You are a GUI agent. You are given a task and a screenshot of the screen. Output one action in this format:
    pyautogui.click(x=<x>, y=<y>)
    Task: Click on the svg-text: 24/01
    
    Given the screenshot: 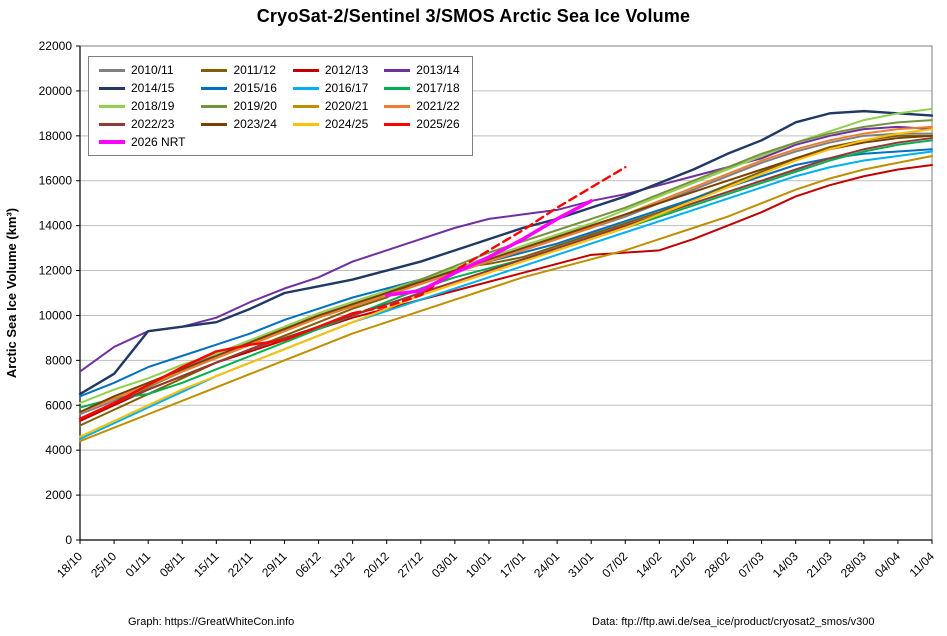 What is the action you would take?
    pyautogui.click(x=546, y=564)
    